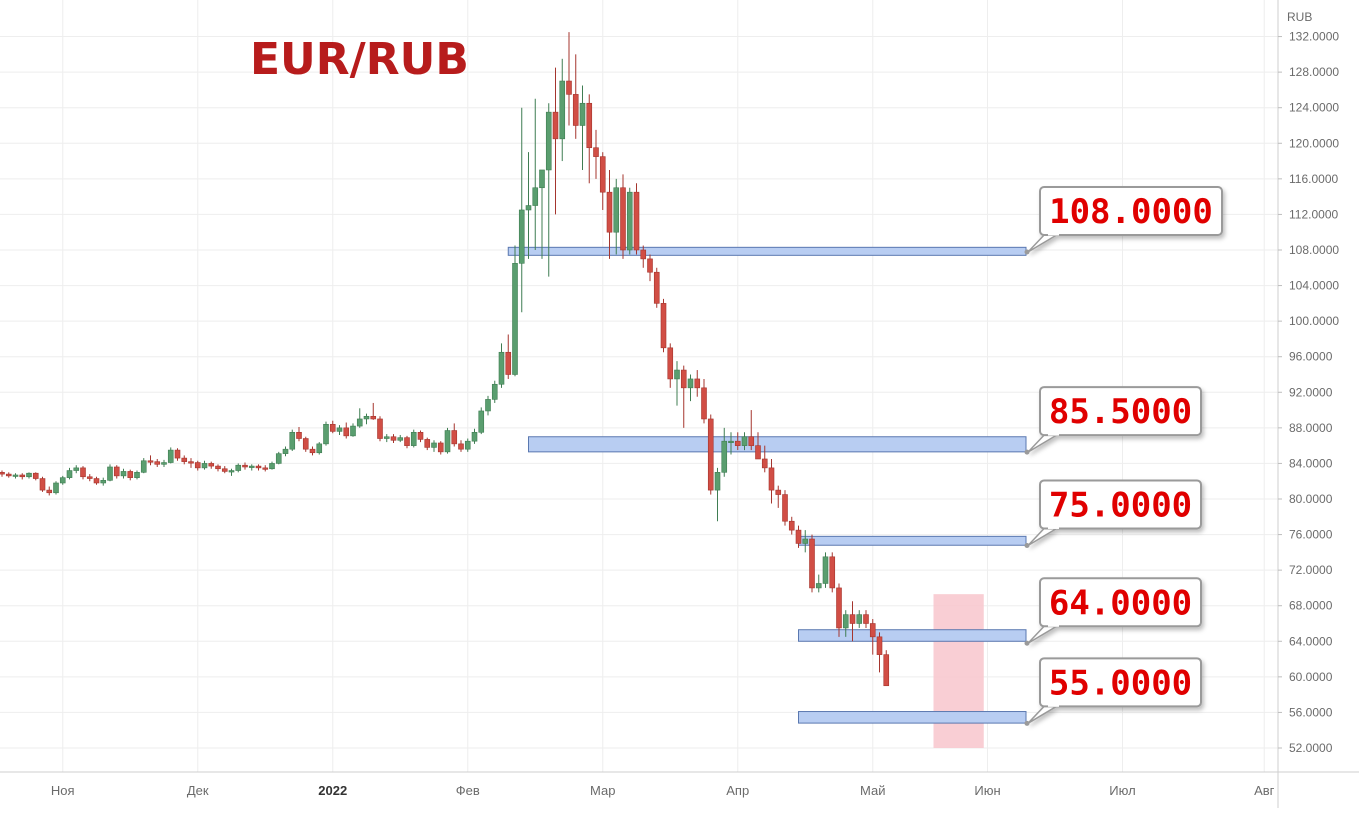 The image size is (1359, 827). What do you see at coordinates (872, 790) in the screenshot?
I see `time-tick-label: Май` at bounding box center [872, 790].